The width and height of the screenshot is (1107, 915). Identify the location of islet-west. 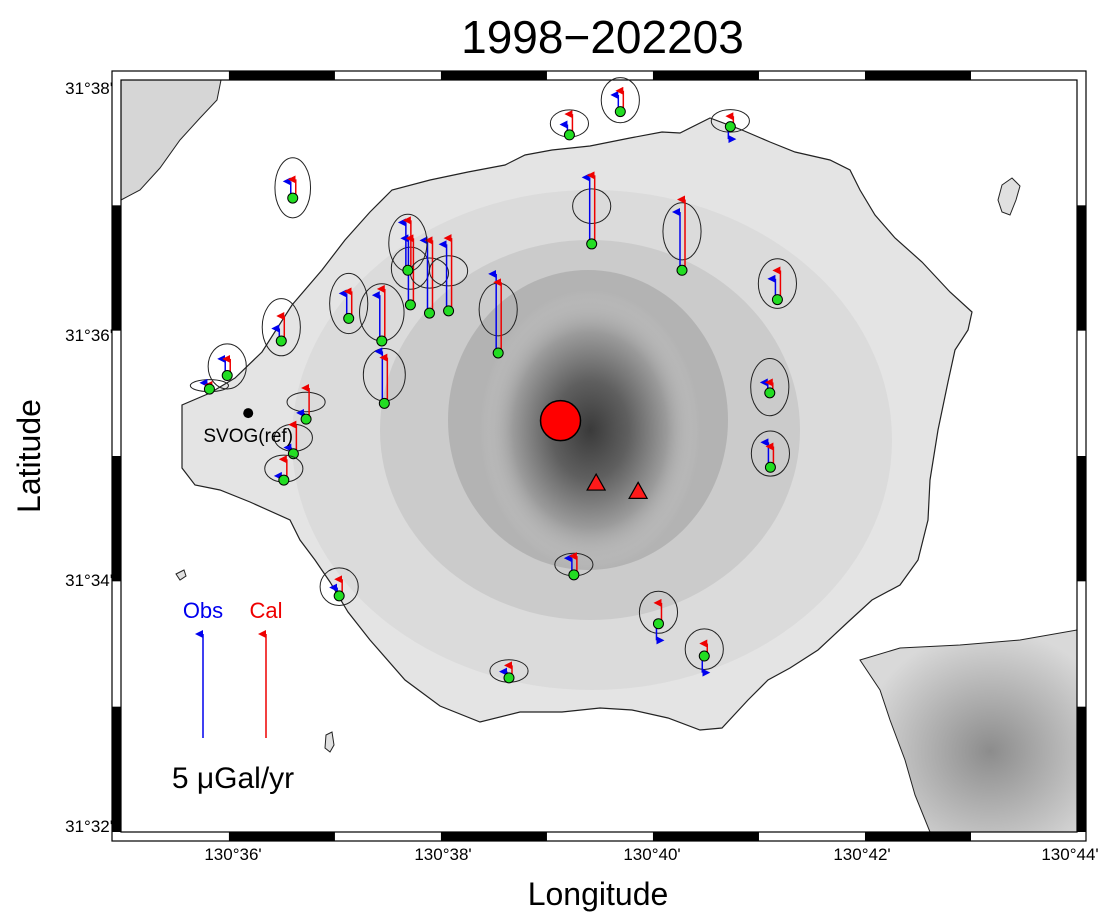
(181, 575).